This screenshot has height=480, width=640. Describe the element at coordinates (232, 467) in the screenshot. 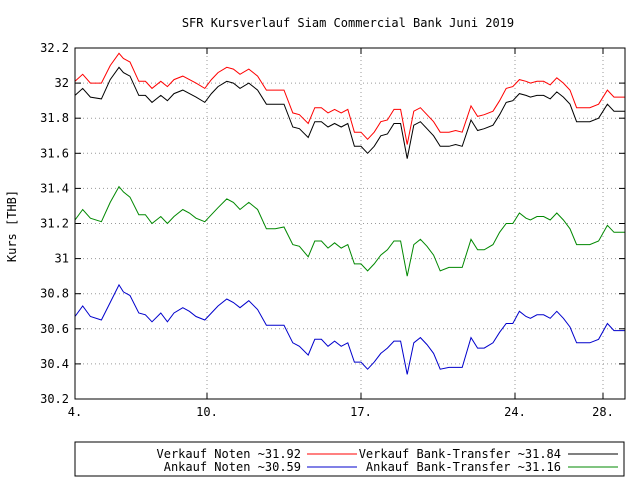

I see `legend-label-3: Ankauf Noten ~30.59` at that location.